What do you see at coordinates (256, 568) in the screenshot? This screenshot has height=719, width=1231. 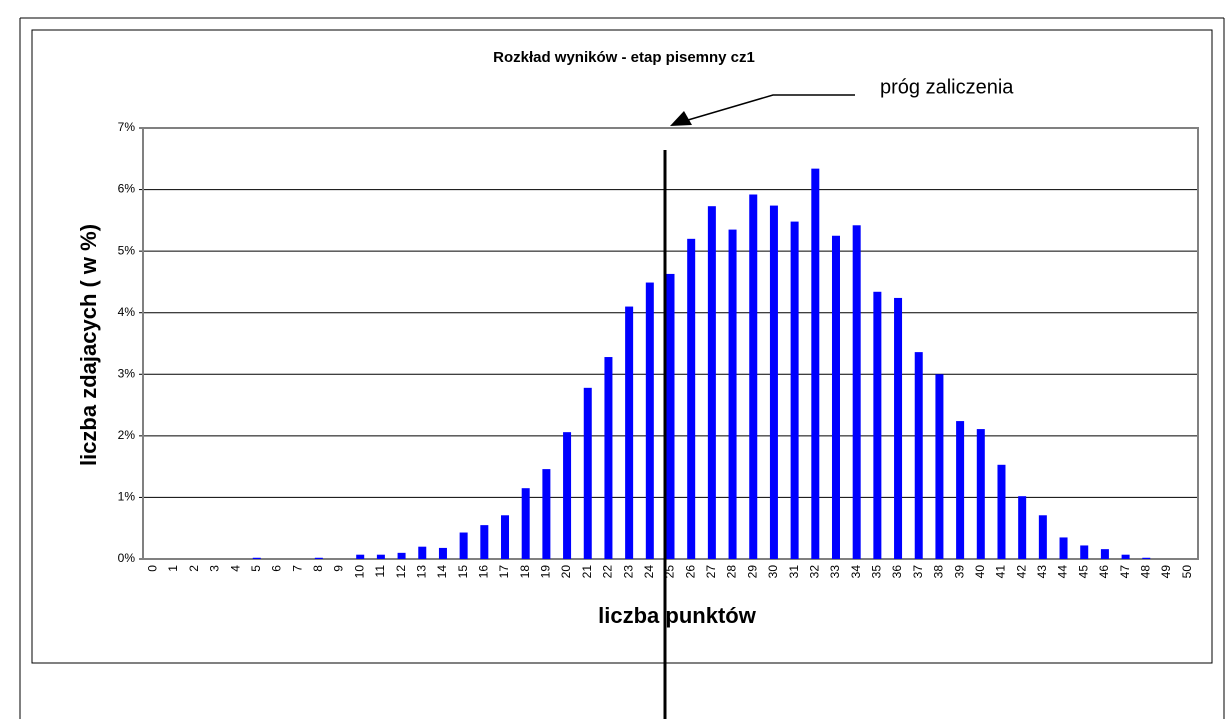 I see `x-tick-label: 5` at bounding box center [256, 568].